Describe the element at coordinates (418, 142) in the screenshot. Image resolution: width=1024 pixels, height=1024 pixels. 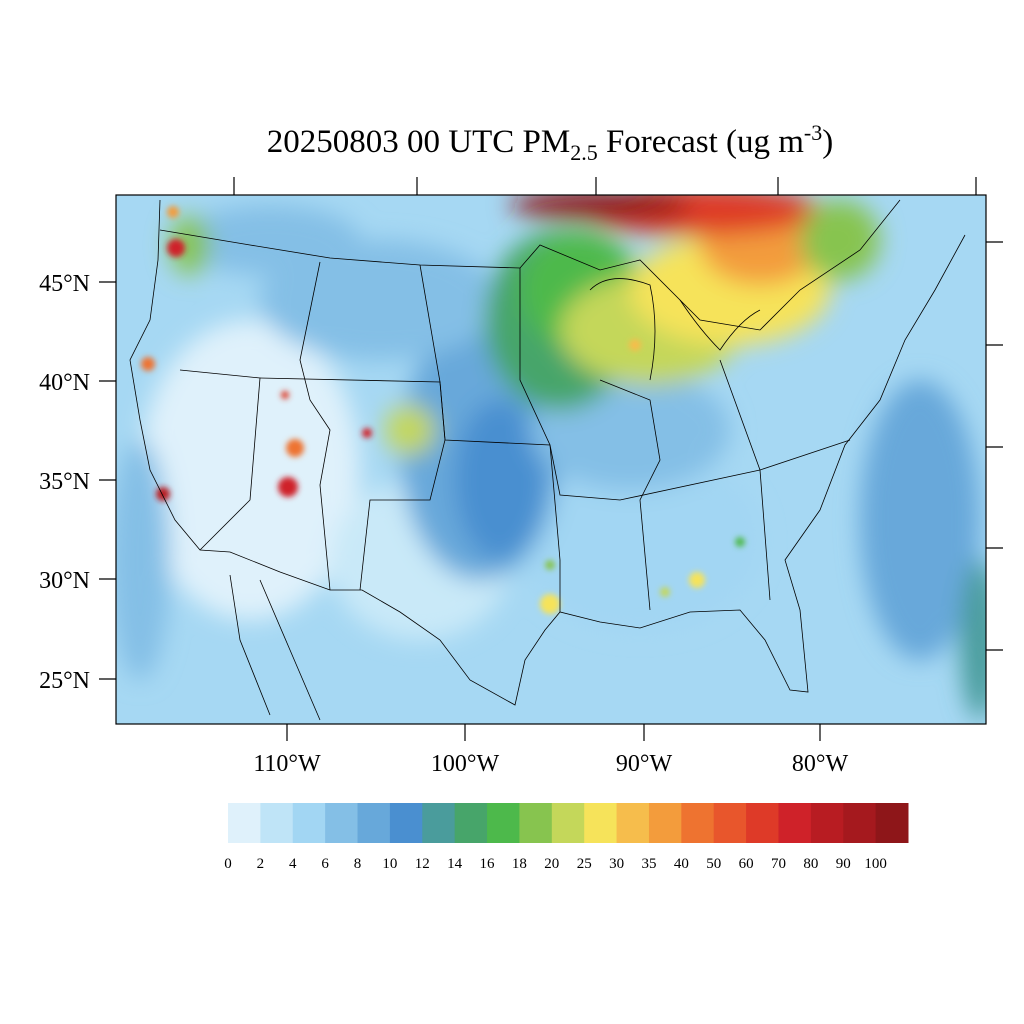
I see `title-text: 20250803 00 UTC PM` at that location.